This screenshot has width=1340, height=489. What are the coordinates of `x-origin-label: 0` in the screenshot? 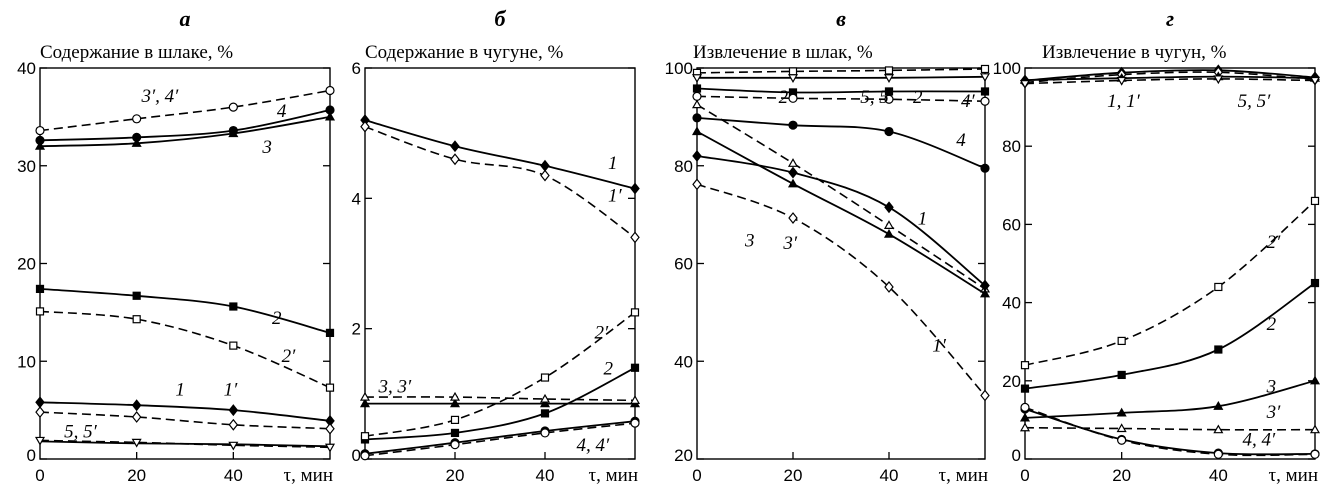 It's located at (696, 475).